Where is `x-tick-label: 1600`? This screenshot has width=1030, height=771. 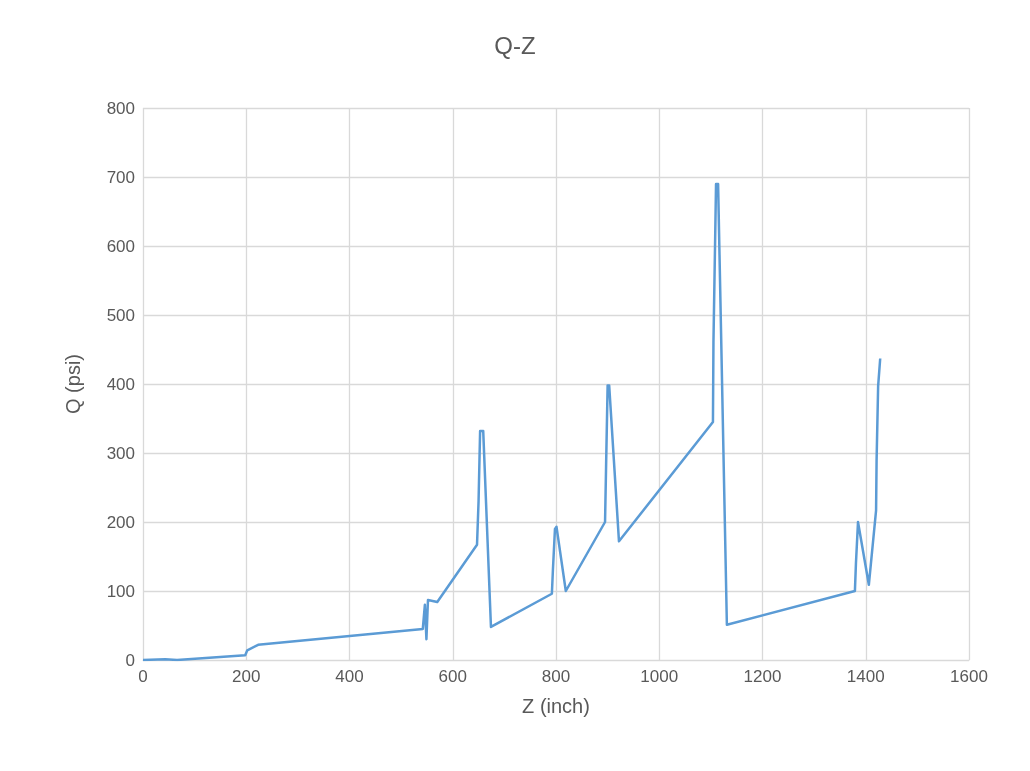
x-tick-label: 1600 is located at coordinates (969, 676).